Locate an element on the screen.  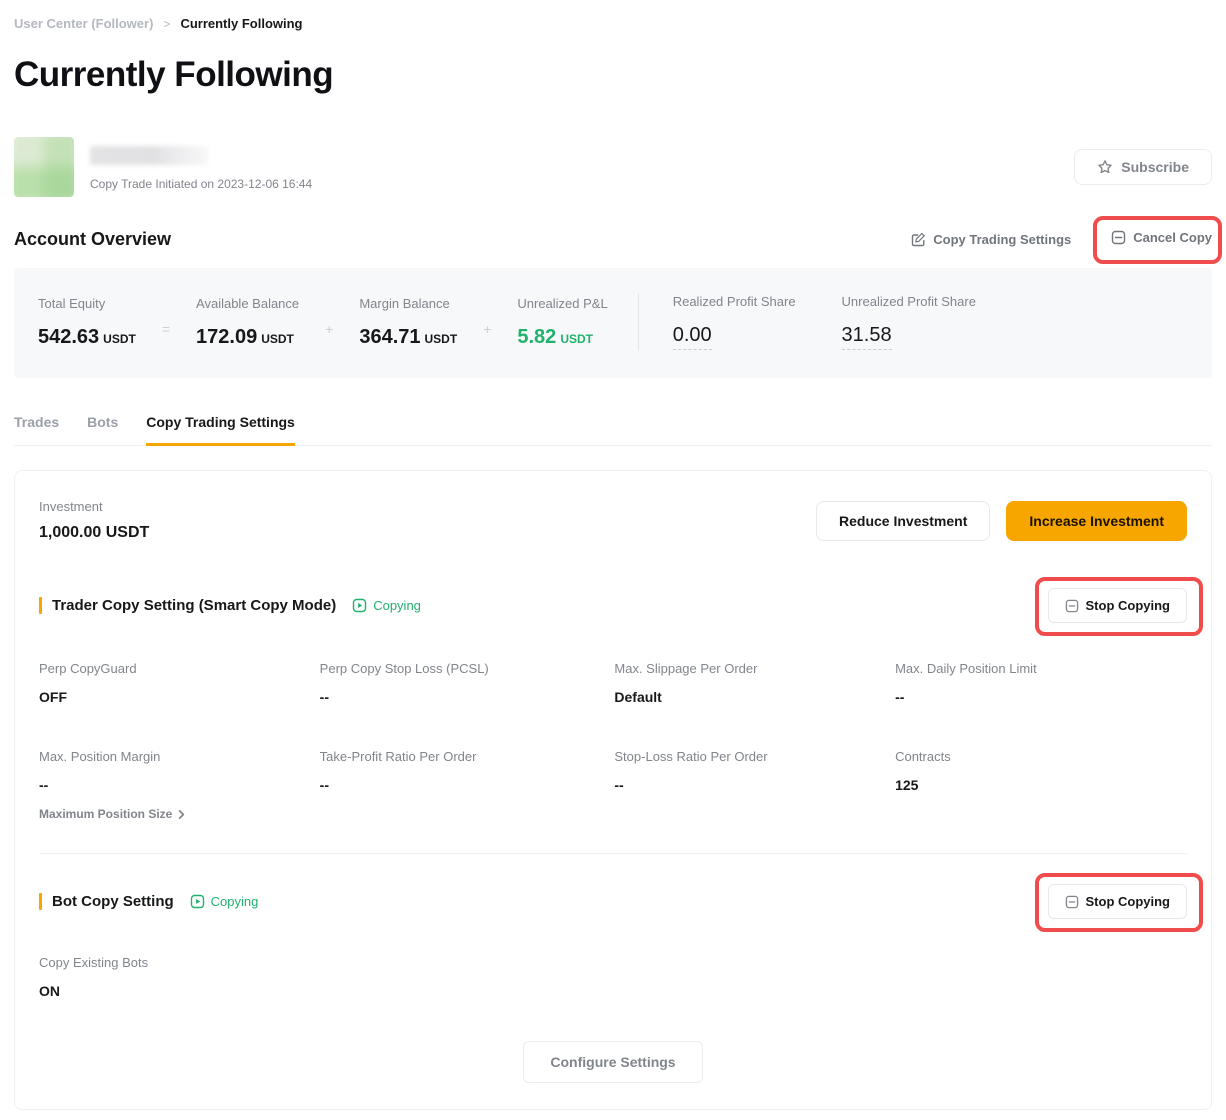
setting-field-stop-loss-ratio: Stop-Loss Ratio Per Order -- is located at coordinates (754, 786).